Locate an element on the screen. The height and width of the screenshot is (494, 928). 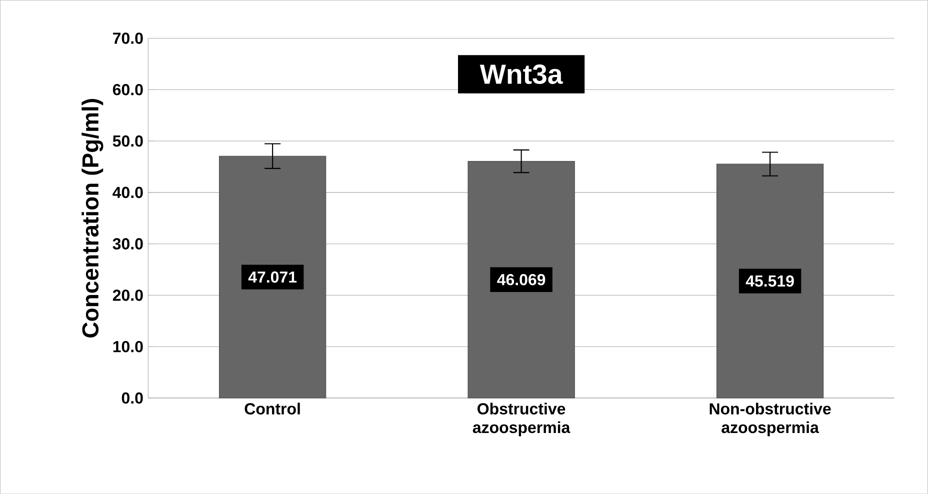
y-tick-label: 40.0 is located at coordinates (127, 192).